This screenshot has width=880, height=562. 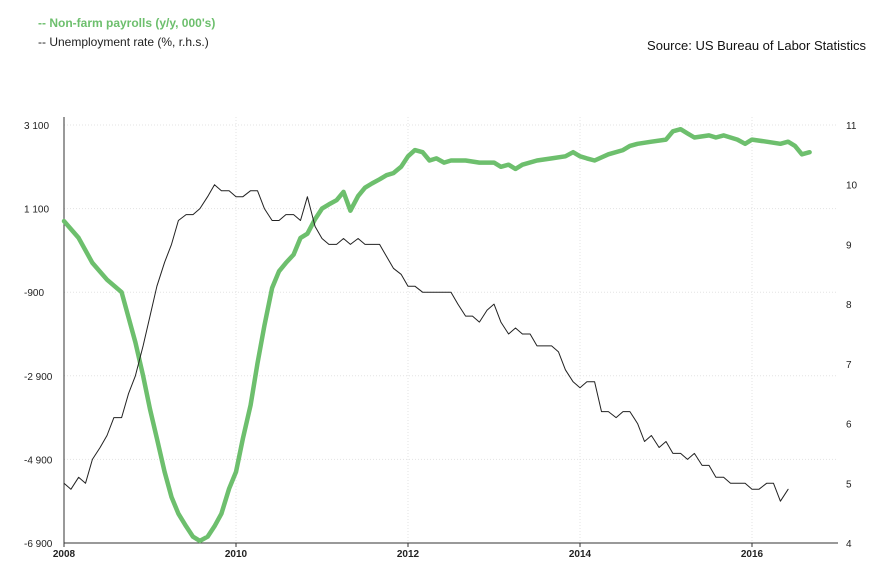 What do you see at coordinates (580, 554) in the screenshot?
I see `x-tick-label: 2014` at bounding box center [580, 554].